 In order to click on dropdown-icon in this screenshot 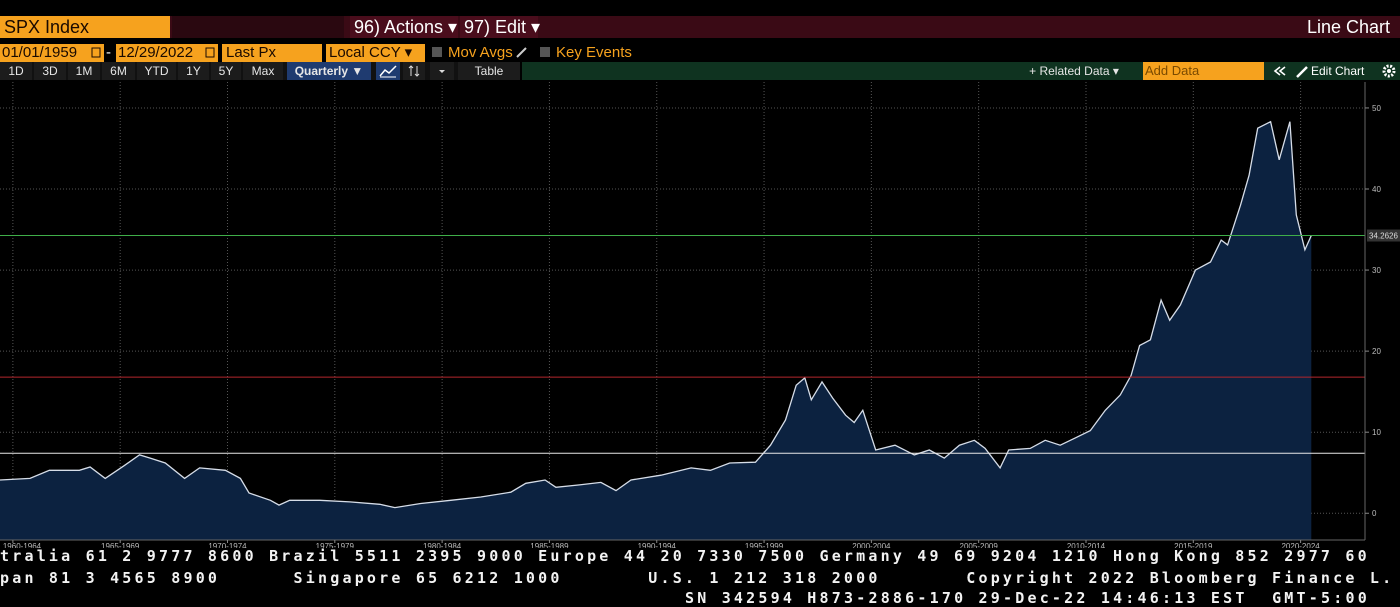, I will do `click(442, 71)`.